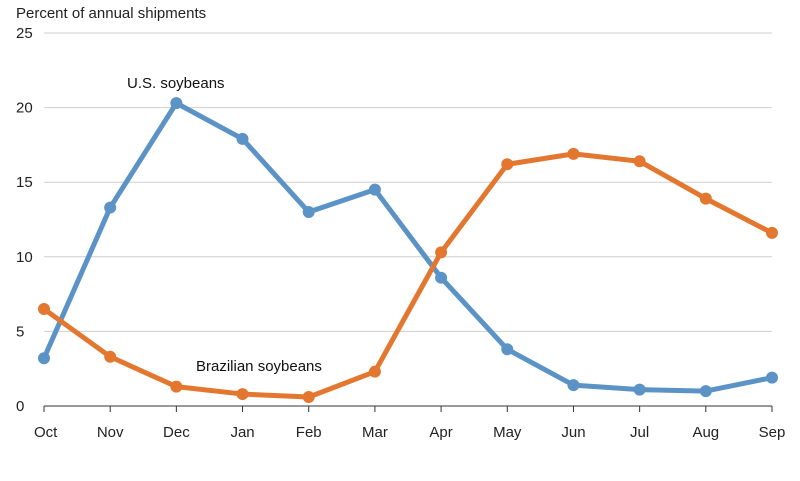  Describe the element at coordinates (507, 432) in the screenshot. I see `x-tick-label: May` at that location.